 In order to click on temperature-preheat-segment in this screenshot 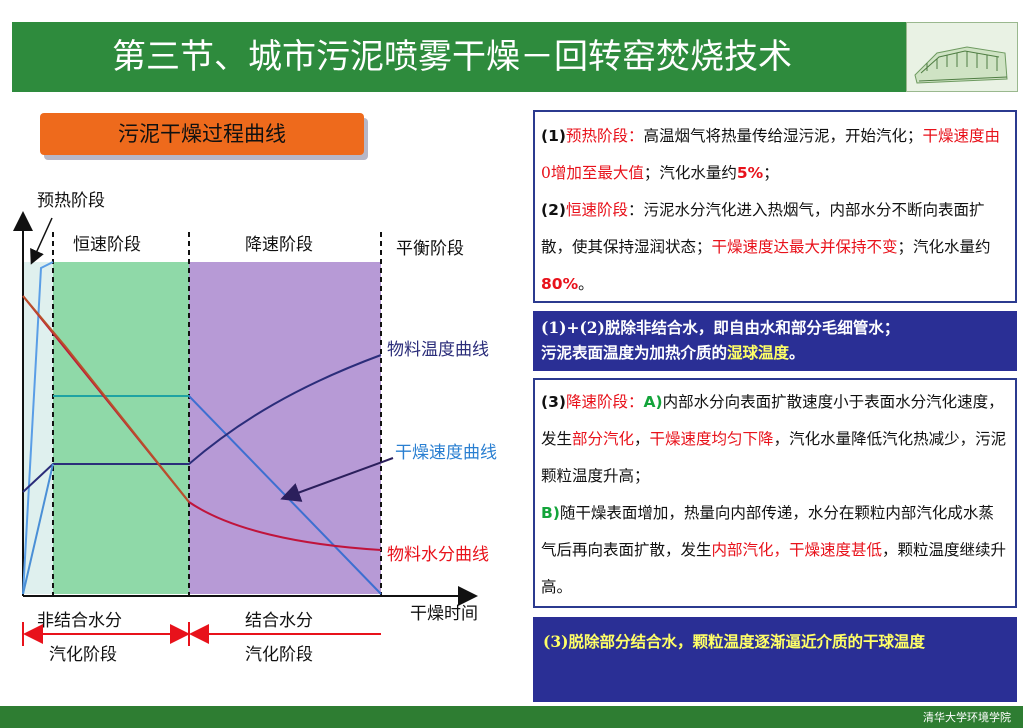, I will do `click(38, 529)`.